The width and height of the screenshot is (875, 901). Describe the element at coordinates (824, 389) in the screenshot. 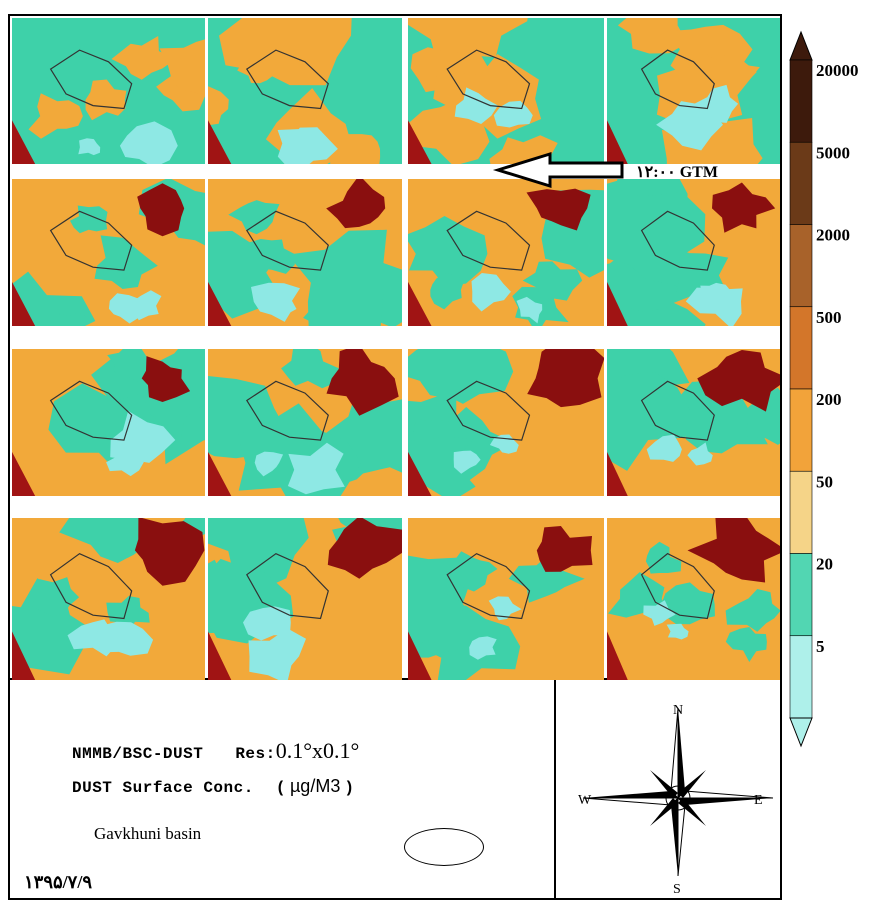

I see `color-legend: 20000 5000 2000 500 200 50 20 5` at that location.